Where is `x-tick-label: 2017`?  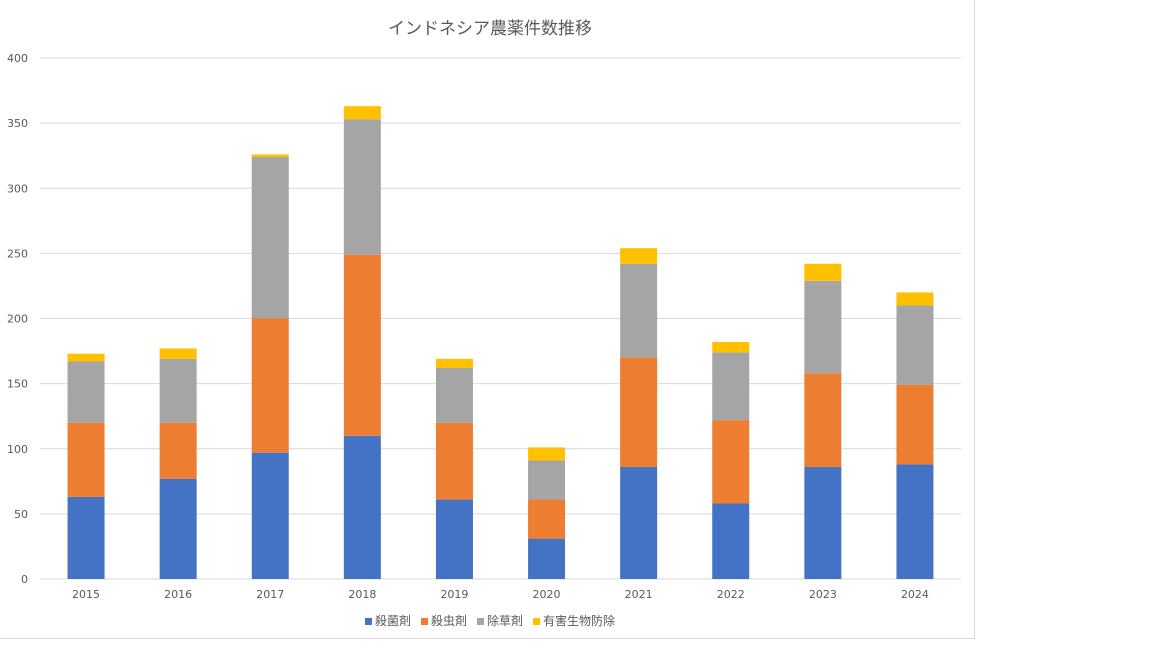
x-tick-label: 2017 is located at coordinates (270, 594).